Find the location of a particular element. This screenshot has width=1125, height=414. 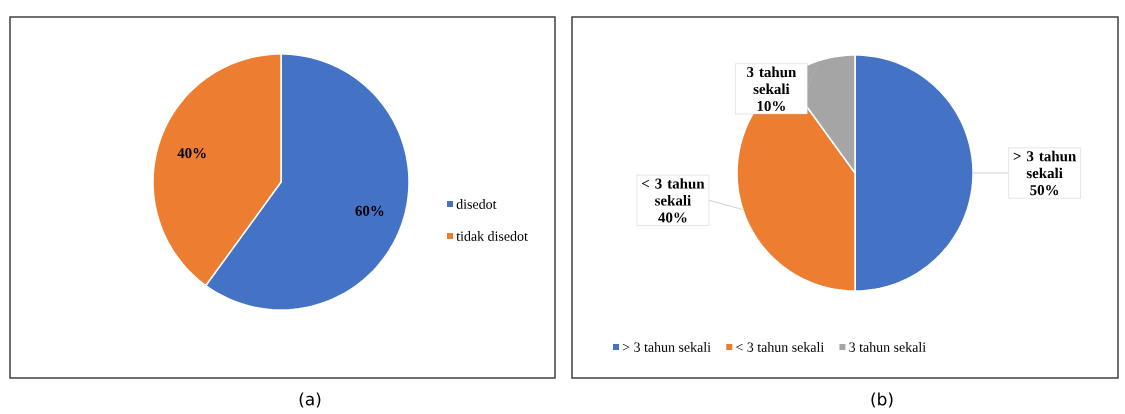

data-label: 40% is located at coordinates (191, 153).